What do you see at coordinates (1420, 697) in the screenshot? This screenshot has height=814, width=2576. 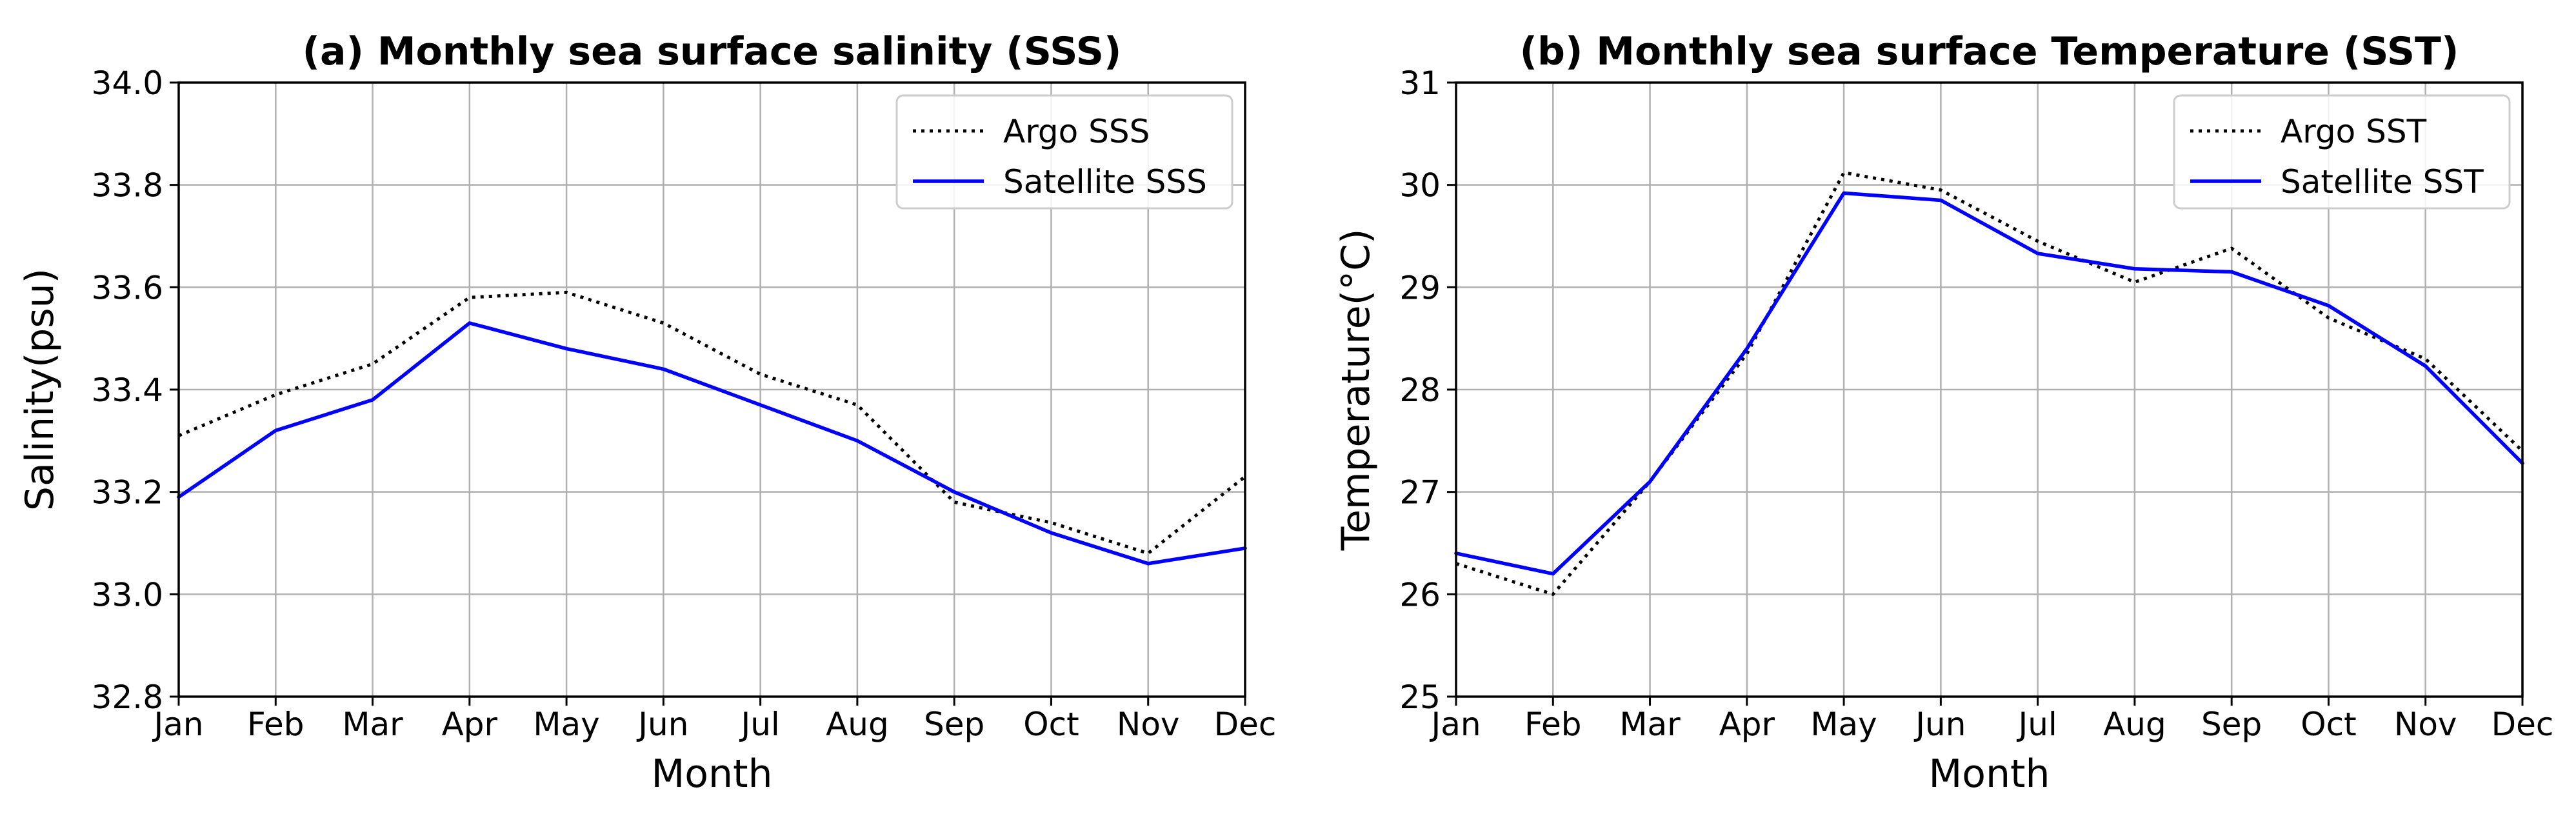 I see `y-tick-label: 25` at bounding box center [1420, 697].